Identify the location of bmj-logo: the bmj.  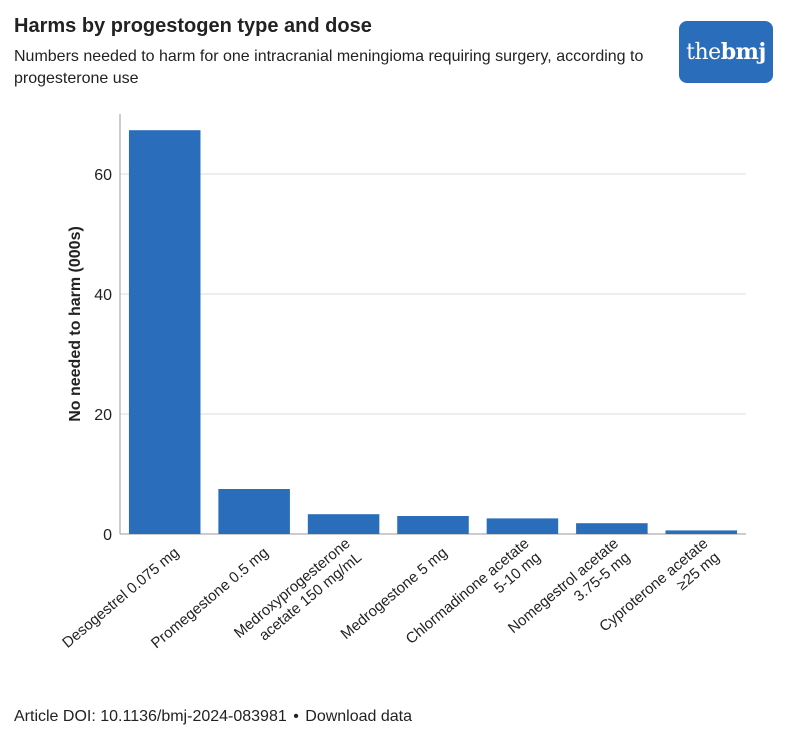
(726, 52).